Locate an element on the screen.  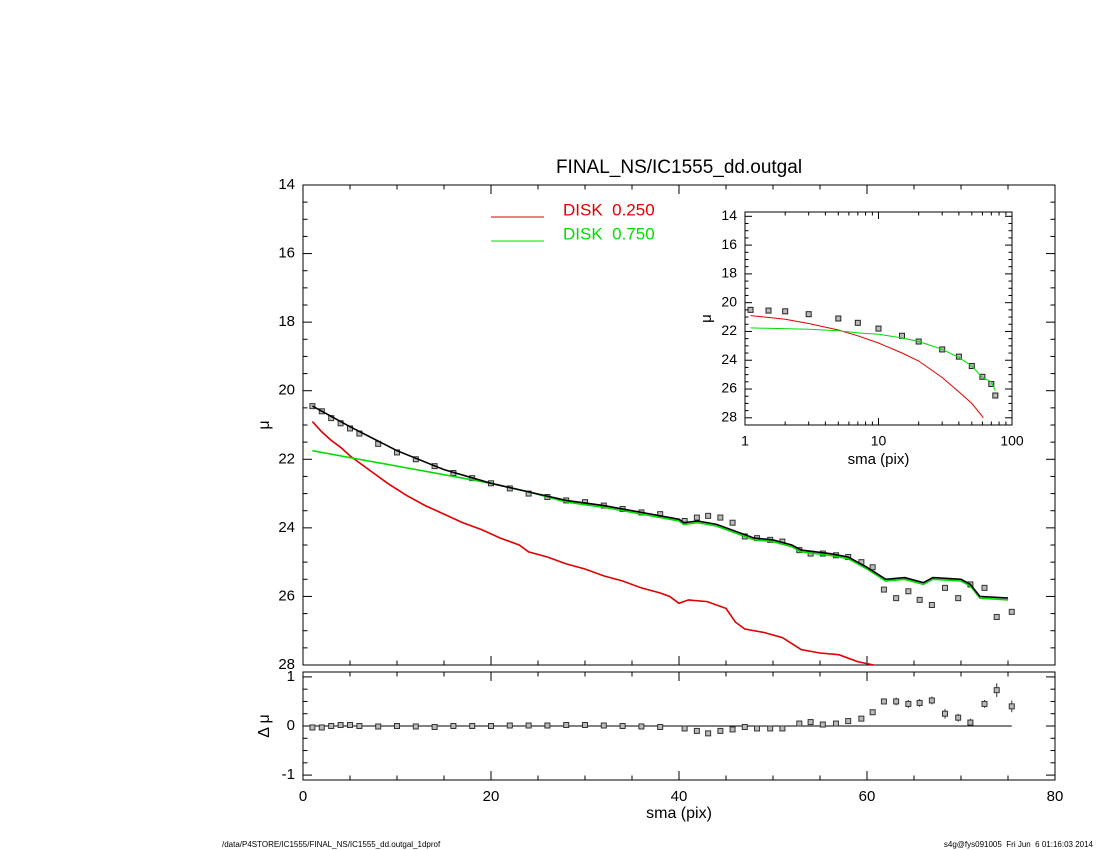
chart-title: FINAL_NS/IC1555_dd.outgal is located at coordinates (679, 167).